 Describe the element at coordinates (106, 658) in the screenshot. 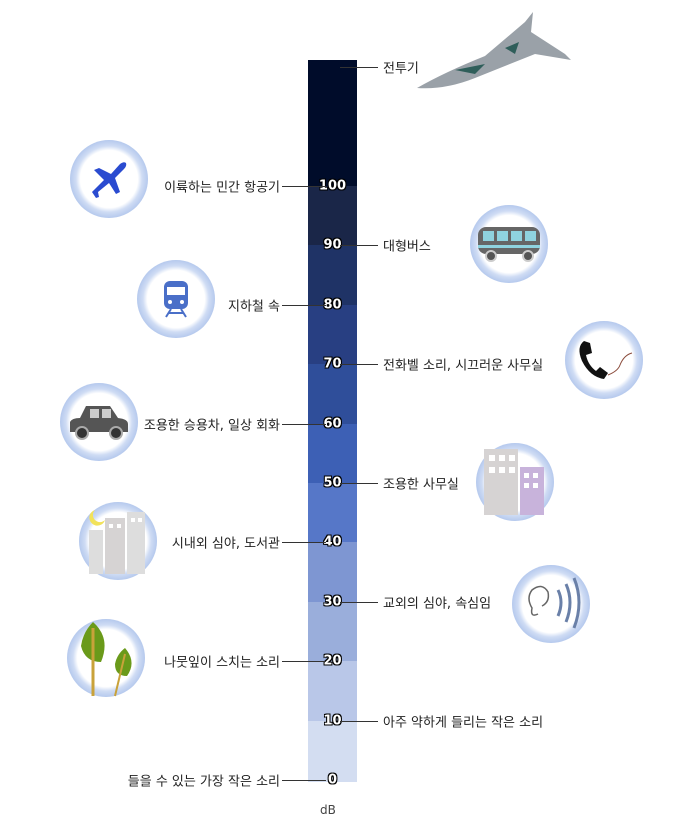

I see `leaves-icon` at that location.